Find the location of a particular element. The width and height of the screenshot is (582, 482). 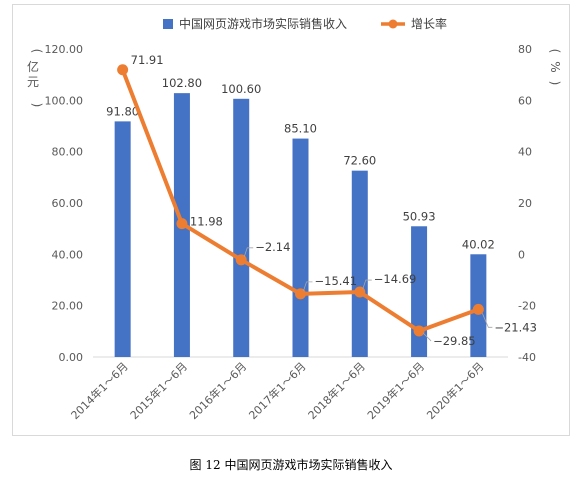

y-right-tick-label: 40 is located at coordinates (525, 152).